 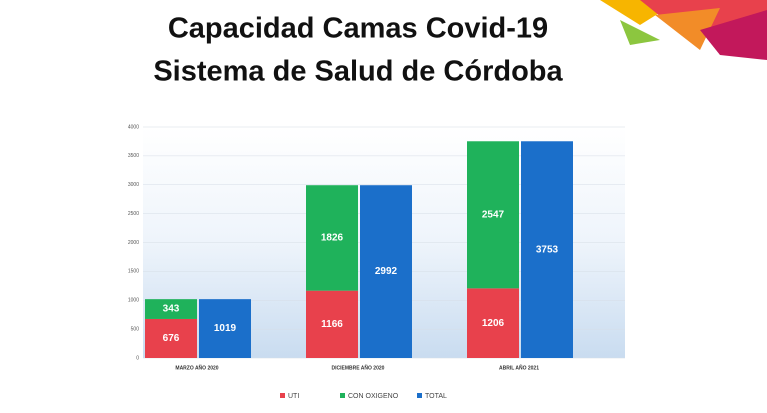 I want to click on legend-label: TOTAL, so click(x=436, y=396).